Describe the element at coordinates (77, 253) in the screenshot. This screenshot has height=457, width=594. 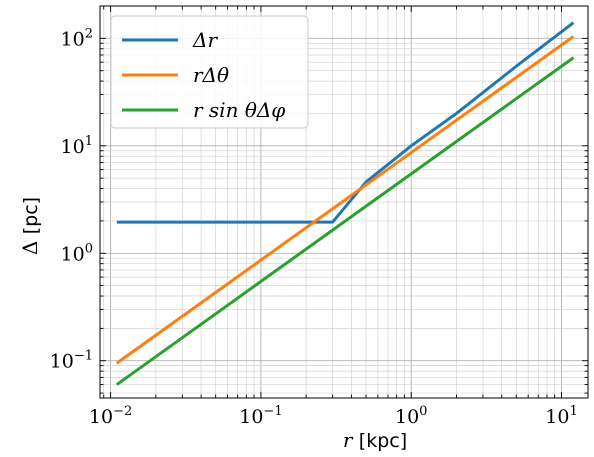
I see `y-tick-label: 10⁰` at that location.